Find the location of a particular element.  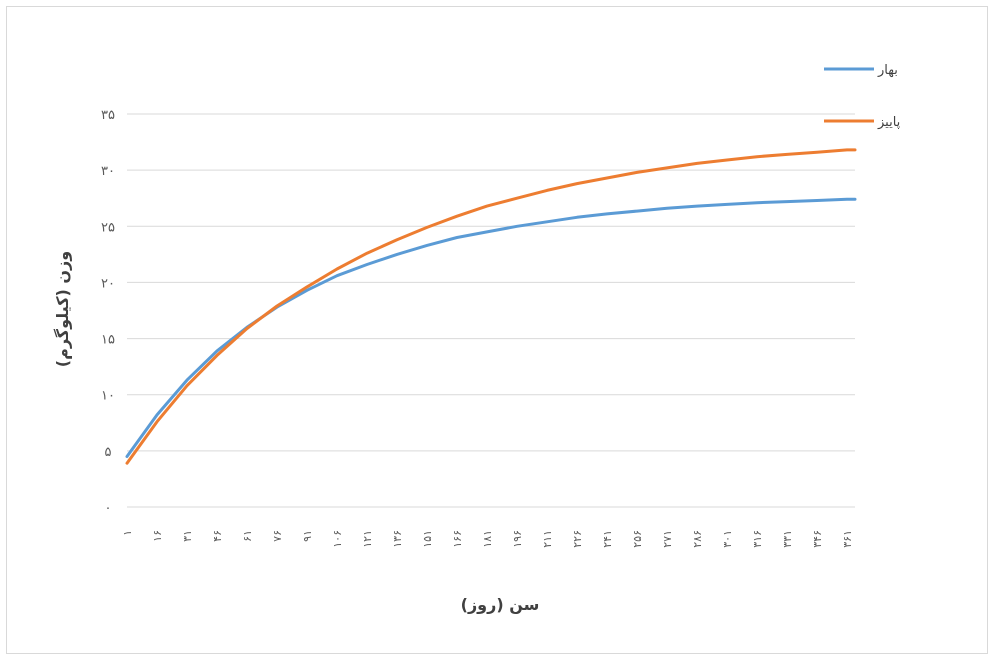

x-tick-label: ۷۶ is located at coordinates (277, 536).